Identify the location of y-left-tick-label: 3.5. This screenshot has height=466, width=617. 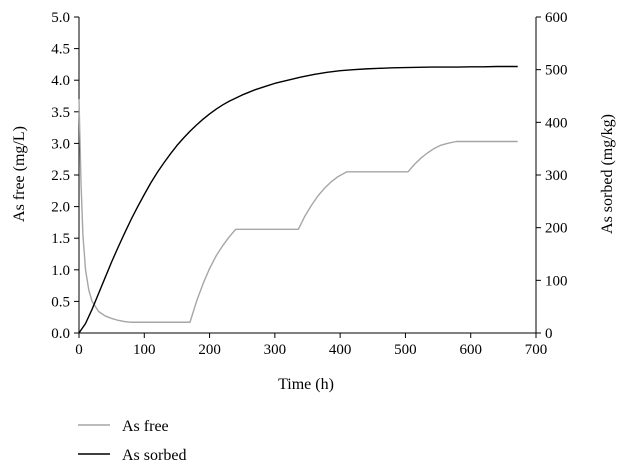
(60, 113).